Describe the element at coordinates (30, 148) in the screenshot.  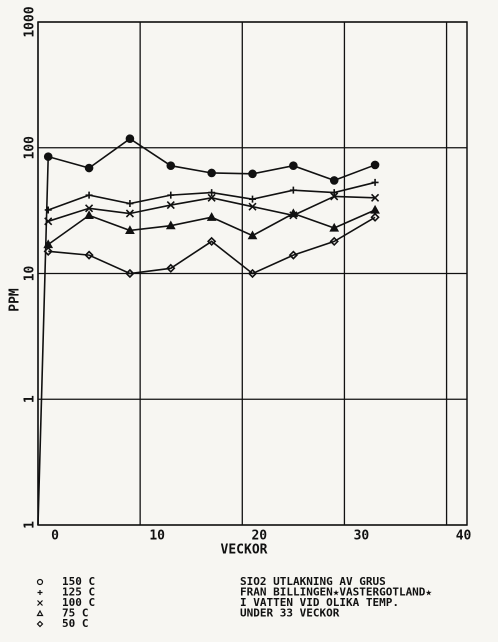
I see `y-tick-label: 100` at that location.